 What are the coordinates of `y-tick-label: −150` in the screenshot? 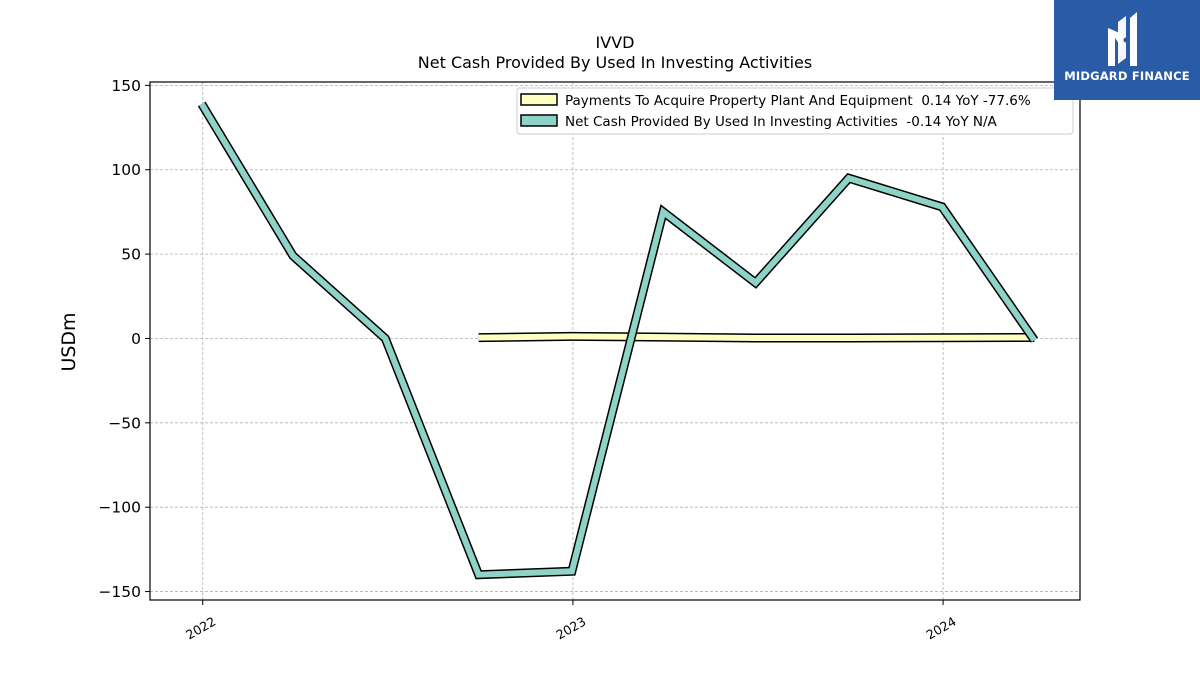 It's located at (119, 592).